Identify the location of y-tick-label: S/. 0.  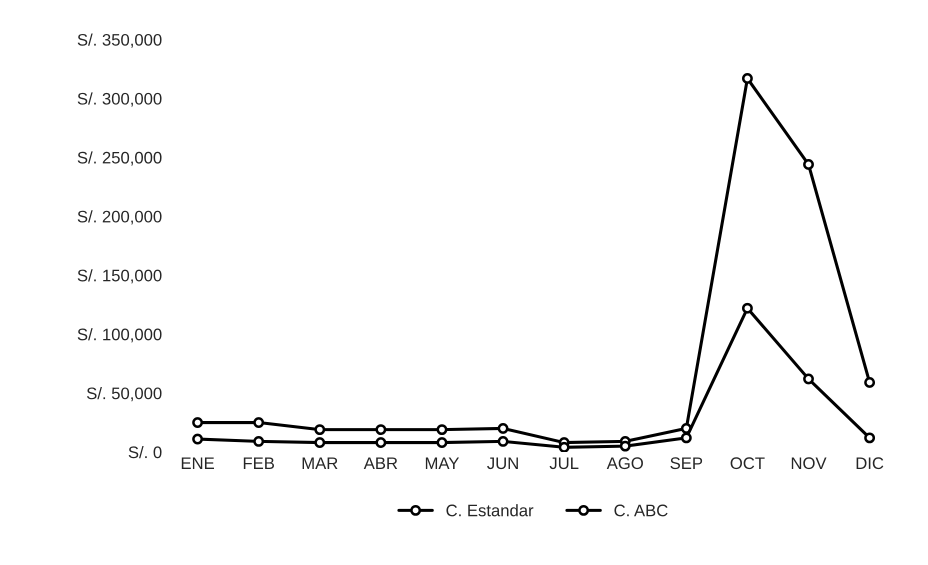
(145, 452).